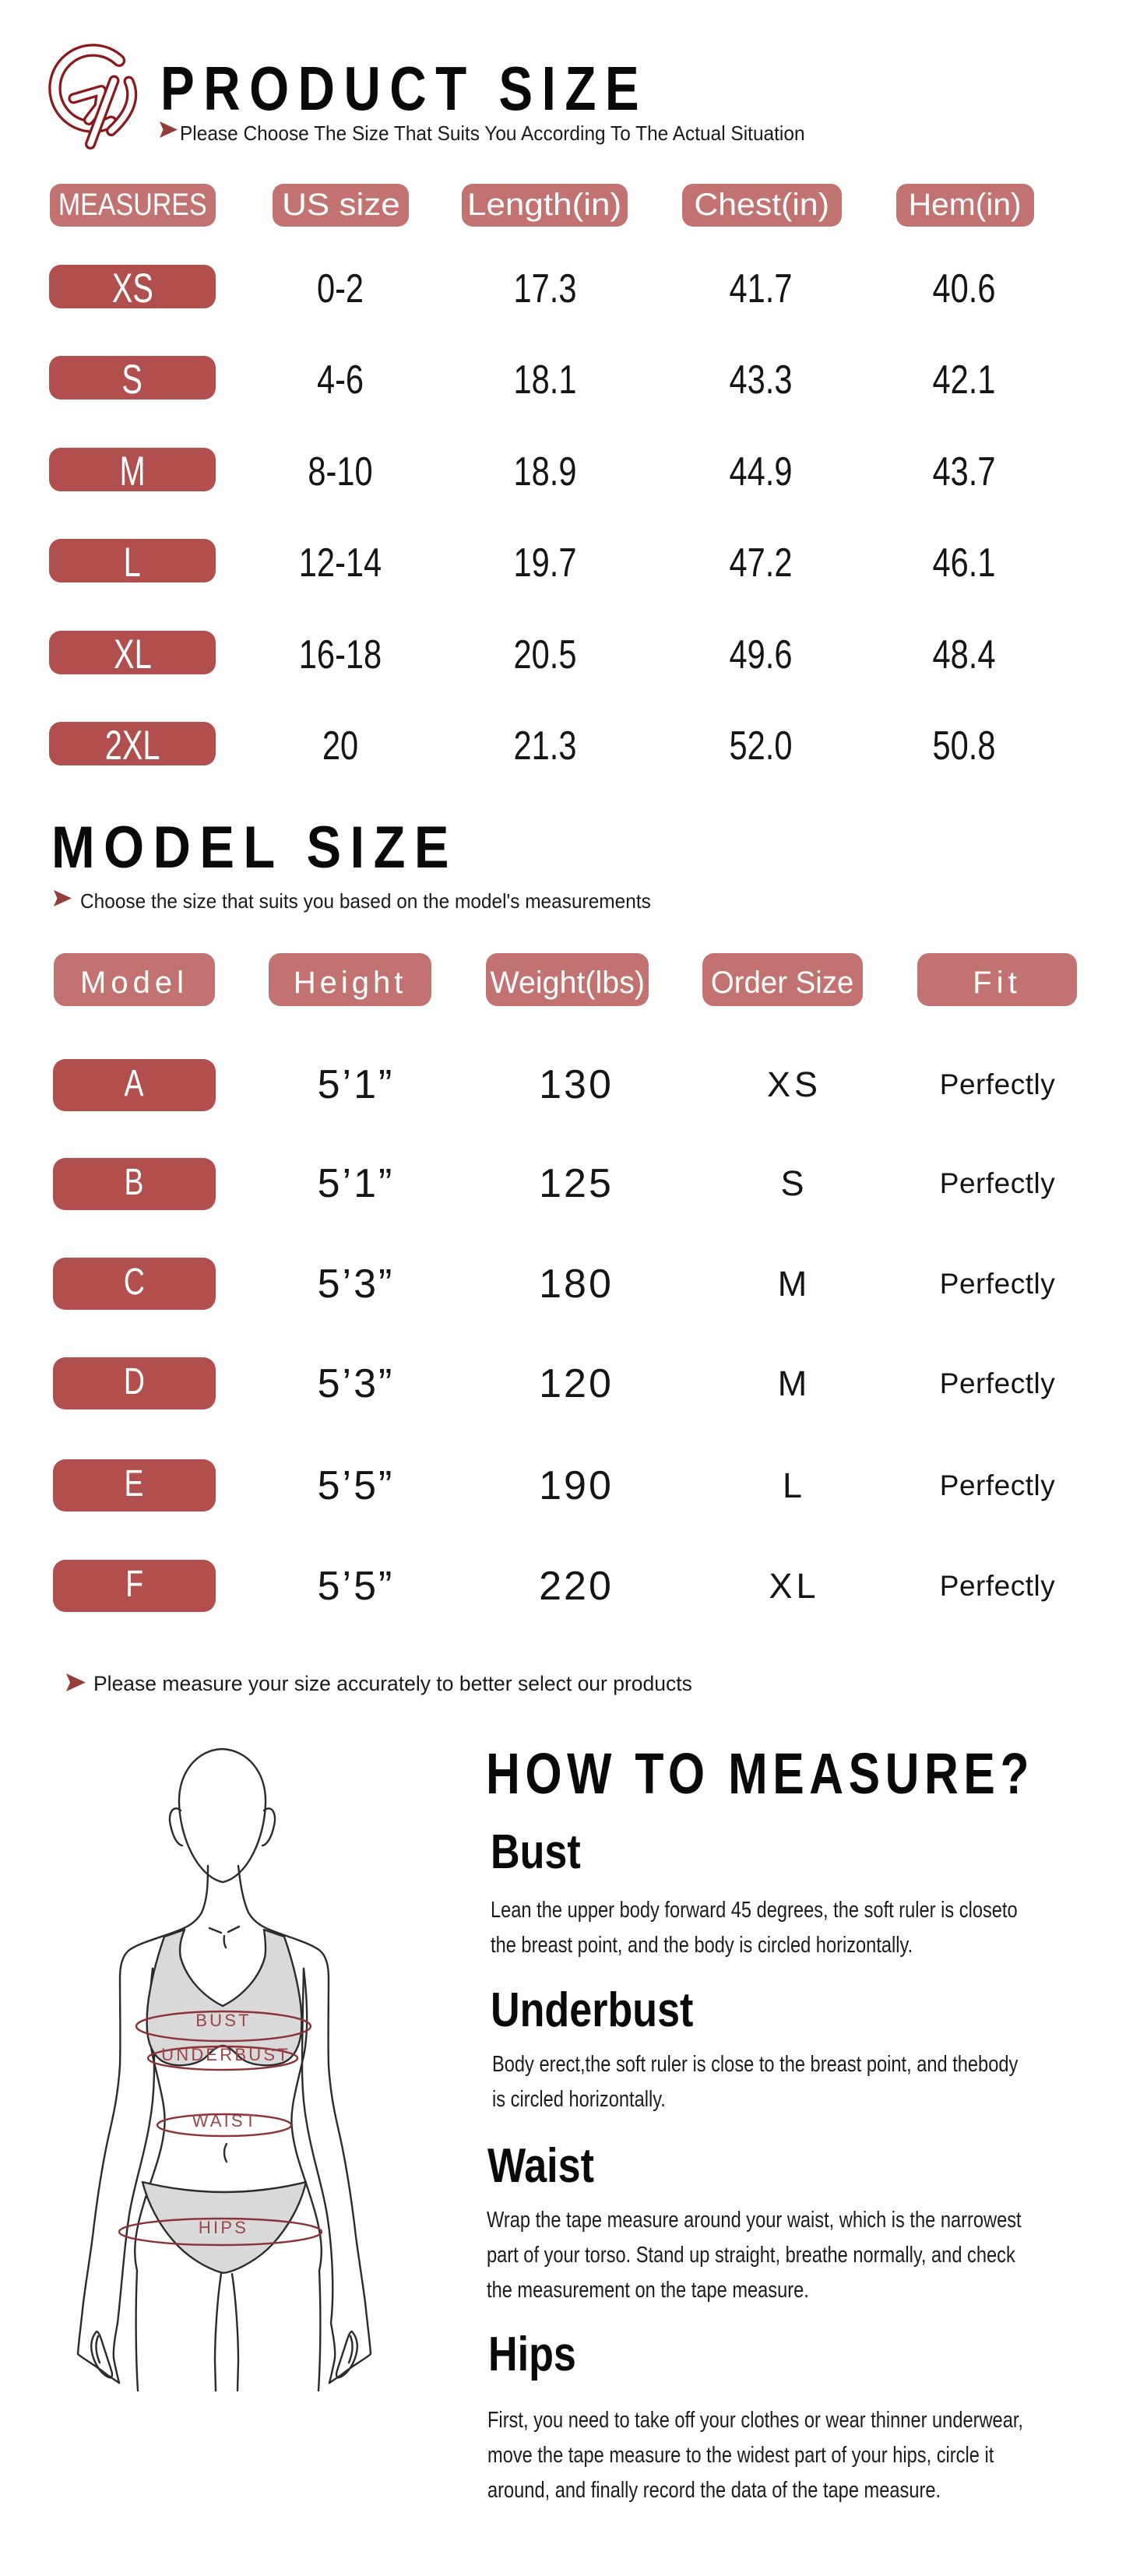 This screenshot has height=2576, width=1140. I want to click on svg-text: BUST, so click(223, 2020).